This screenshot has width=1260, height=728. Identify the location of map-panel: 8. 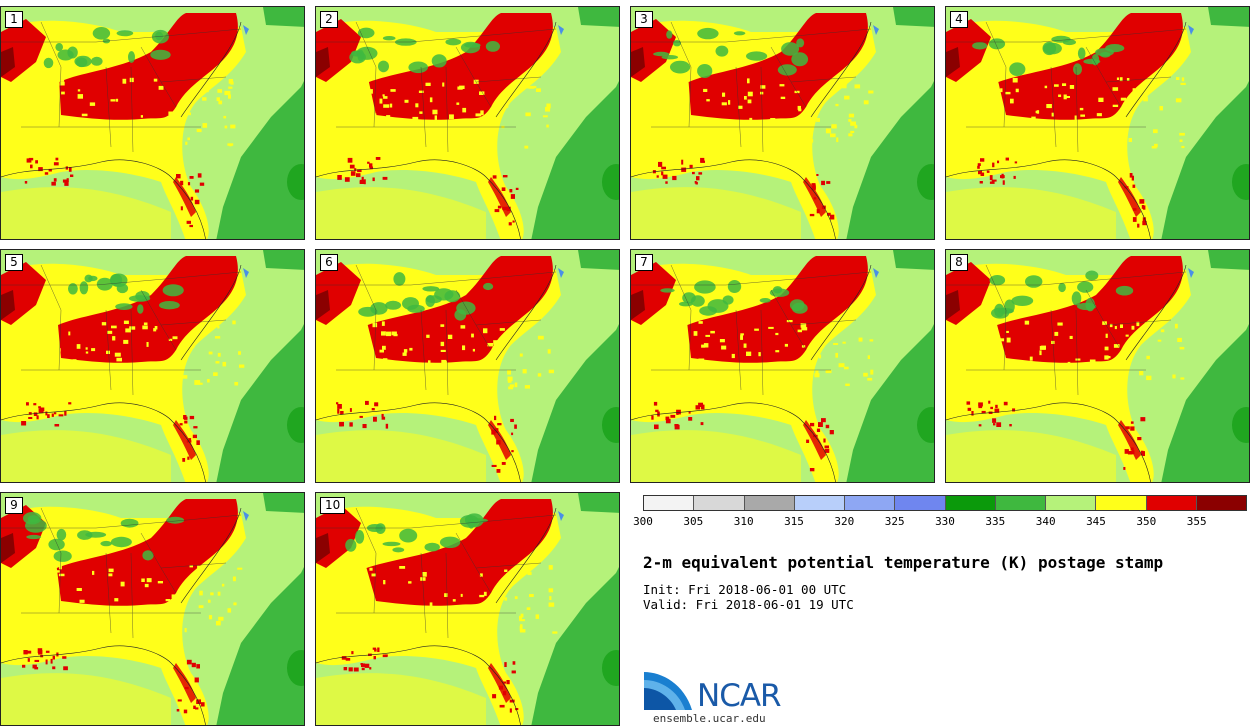
(1097, 366).